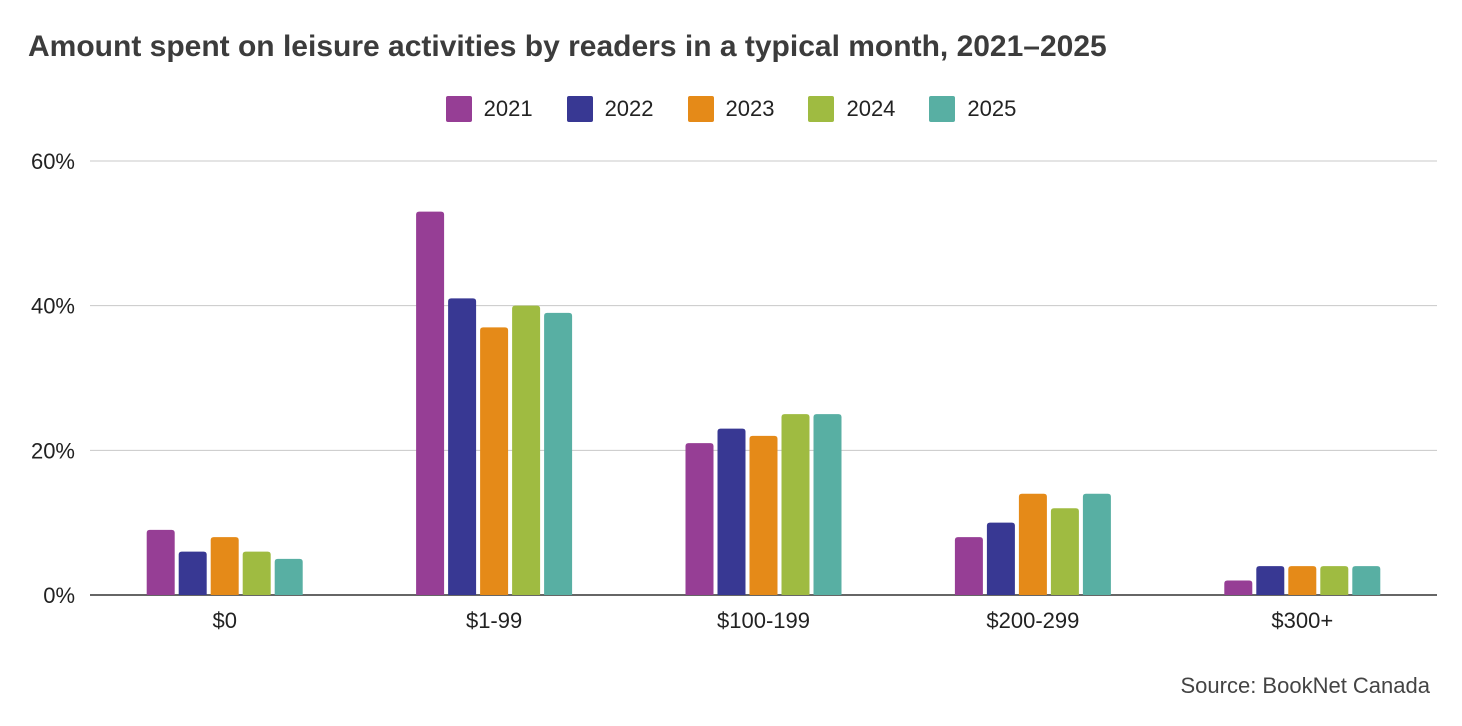  Describe the element at coordinates (827, 504) in the screenshot. I see `bar-2025-$100-199` at that location.